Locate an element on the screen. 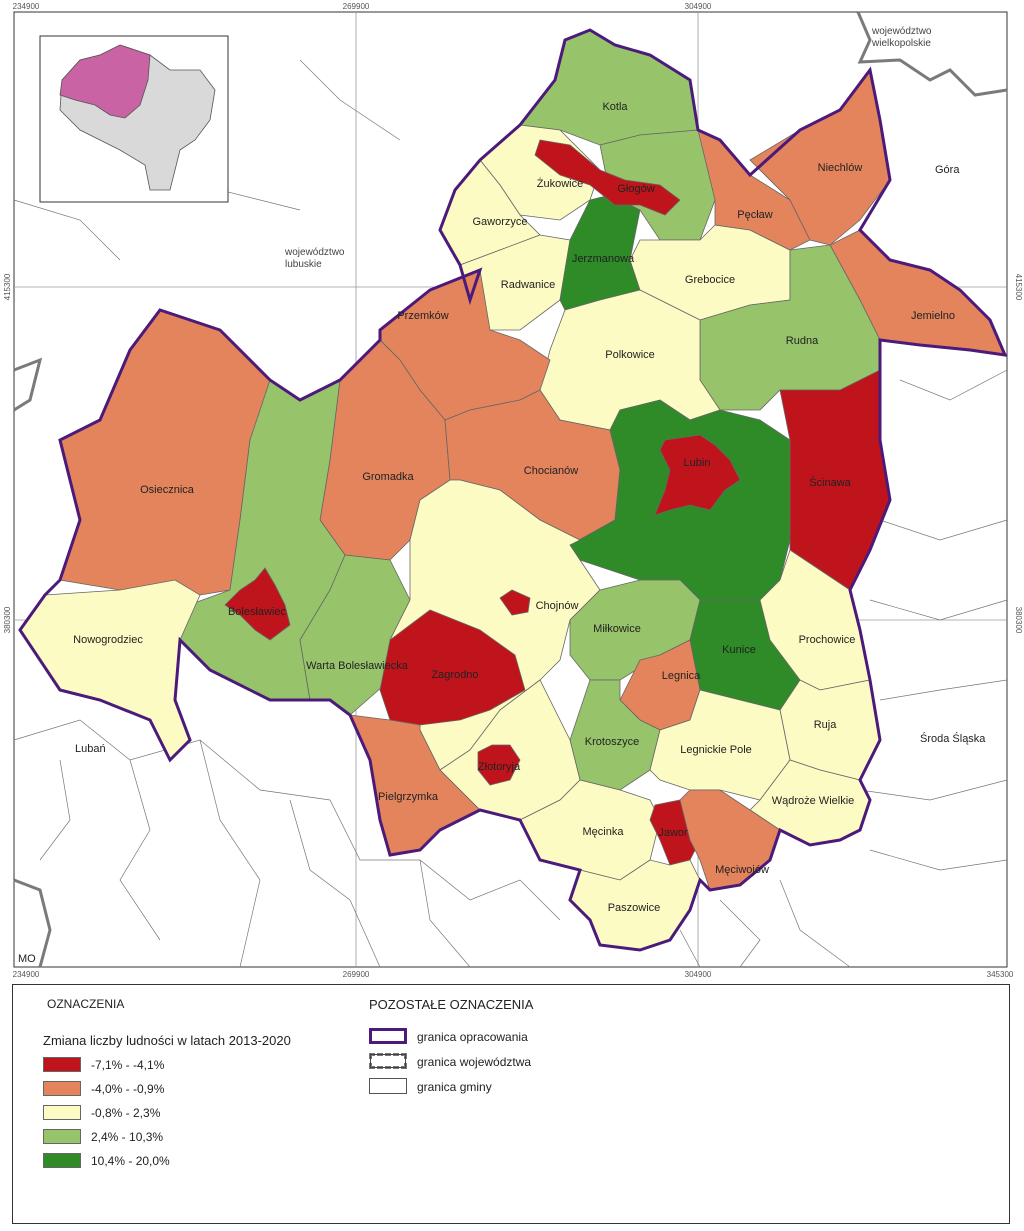 The height and width of the screenshot is (1231, 1024). label-wielkopolskie-2: wielkopolskie is located at coordinates (901, 43).